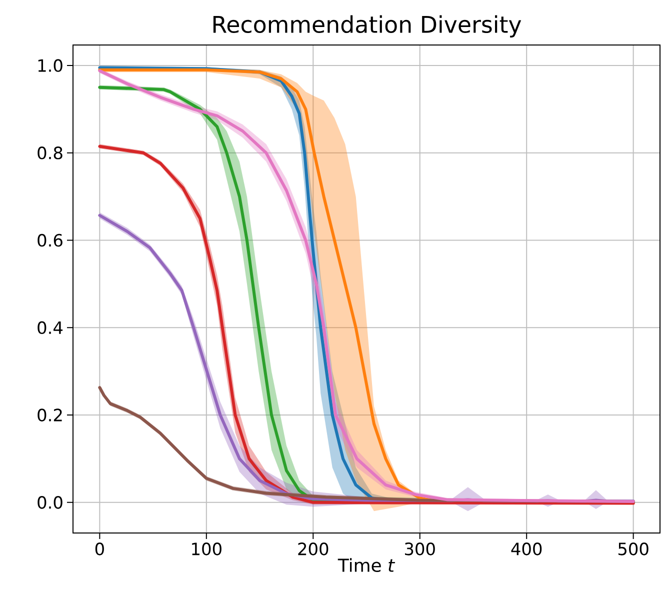 This screenshot has height=603, width=664. Describe the element at coordinates (99, 549) in the screenshot. I see `x-tick-label: 0` at that location.